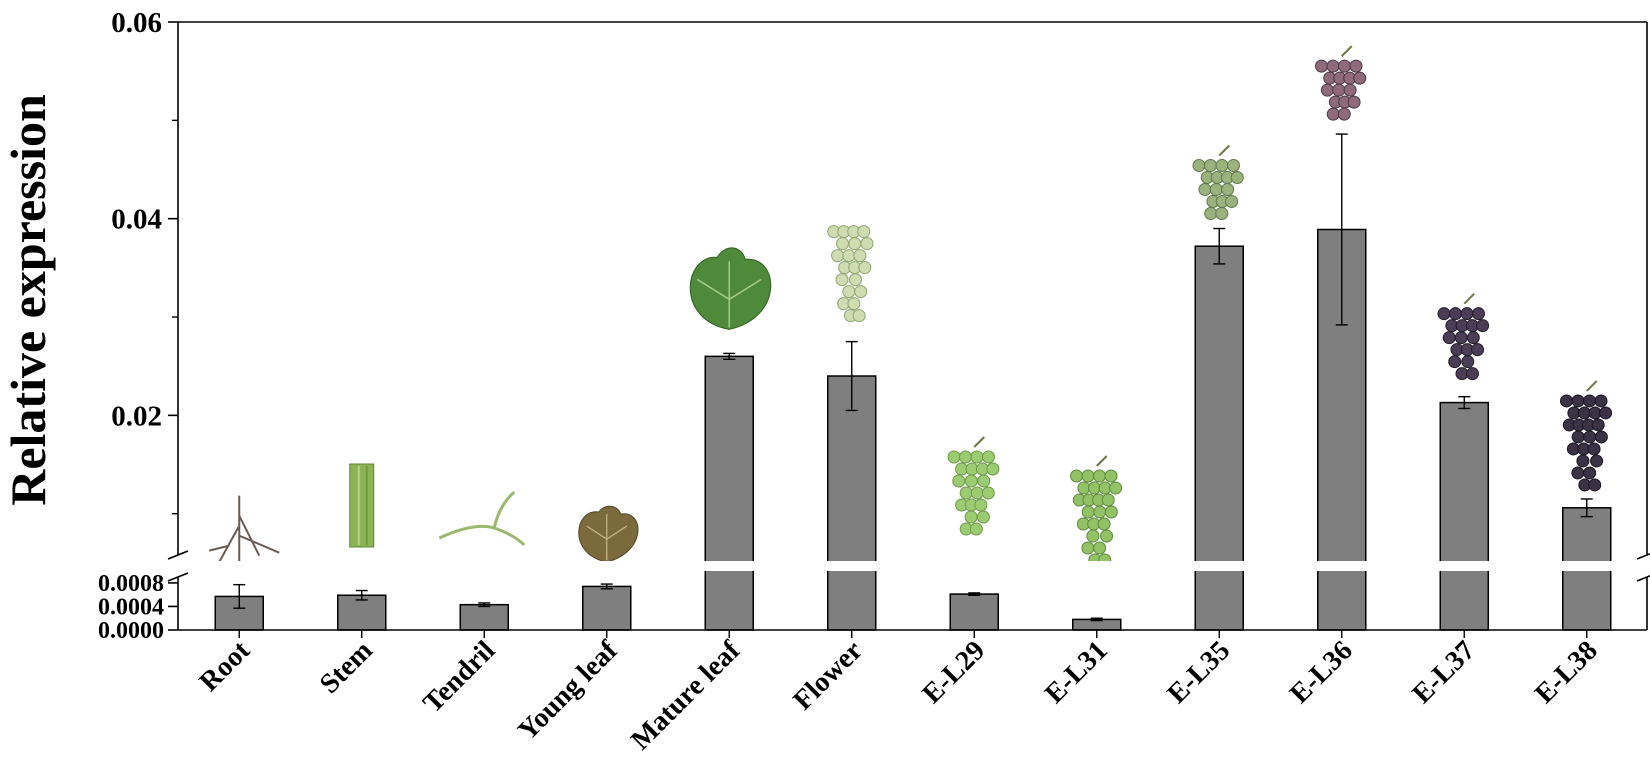 The height and width of the screenshot is (772, 1650). I want to click on flower-icon, so click(850, 274).